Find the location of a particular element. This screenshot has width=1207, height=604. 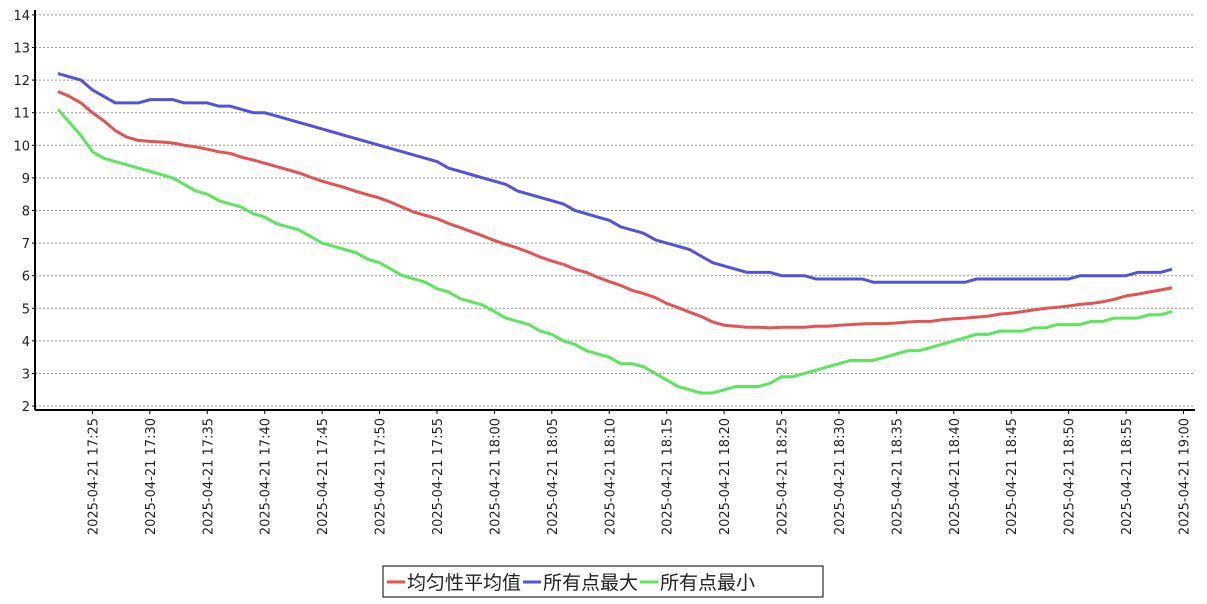

x-tick-label: 2025-04-21 18:20 is located at coordinates (725, 476).